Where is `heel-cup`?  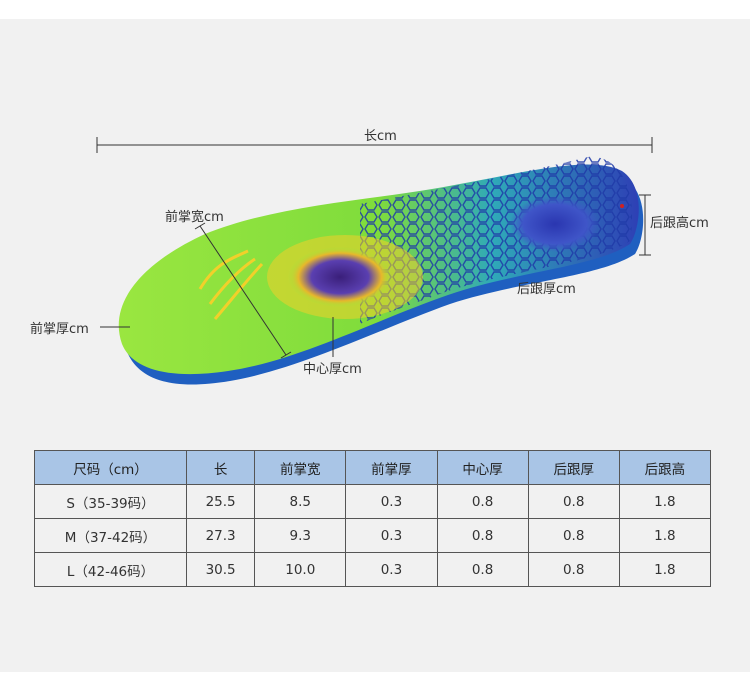
heel-cup is located at coordinates (555, 224).